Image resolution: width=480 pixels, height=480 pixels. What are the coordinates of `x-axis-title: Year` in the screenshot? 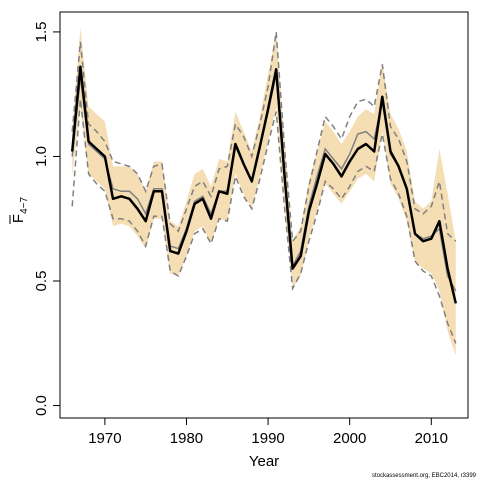 It's located at (264, 461).